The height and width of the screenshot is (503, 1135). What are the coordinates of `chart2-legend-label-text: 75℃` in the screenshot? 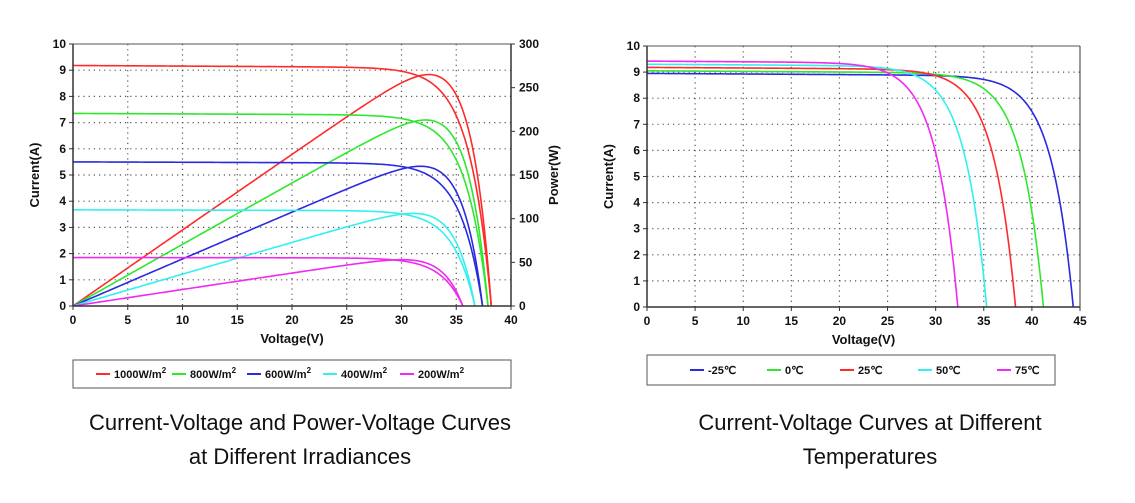 It's located at (1027, 371).